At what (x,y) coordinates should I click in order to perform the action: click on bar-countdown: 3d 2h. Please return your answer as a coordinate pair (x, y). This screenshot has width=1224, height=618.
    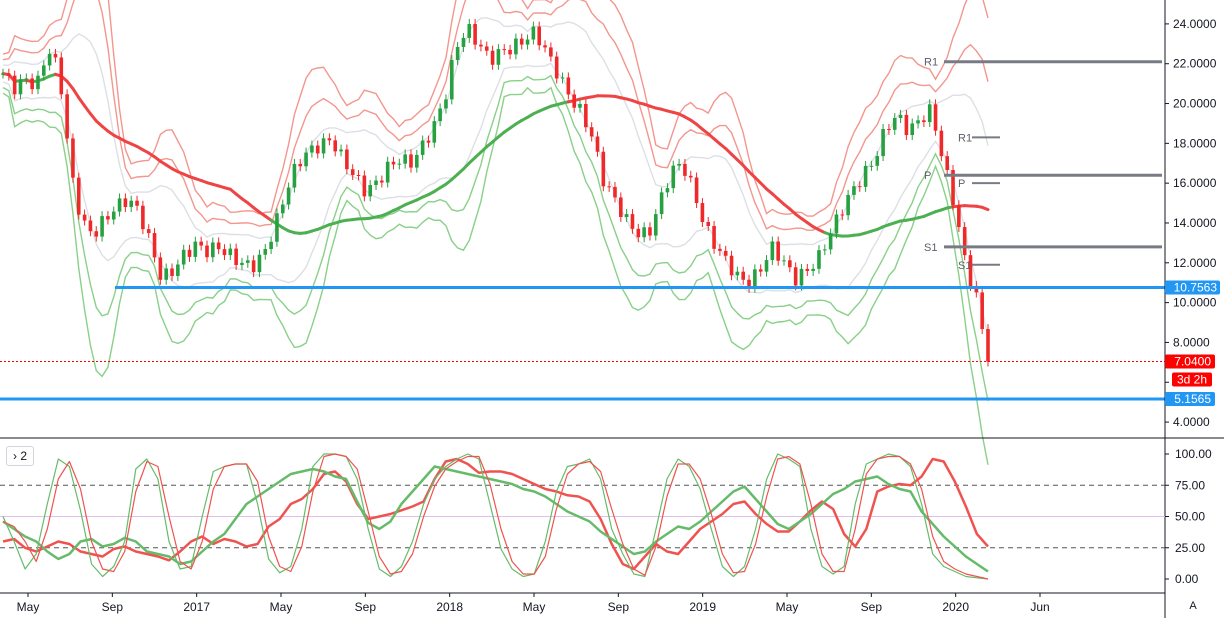
    Looking at the image, I should click on (1192, 380).